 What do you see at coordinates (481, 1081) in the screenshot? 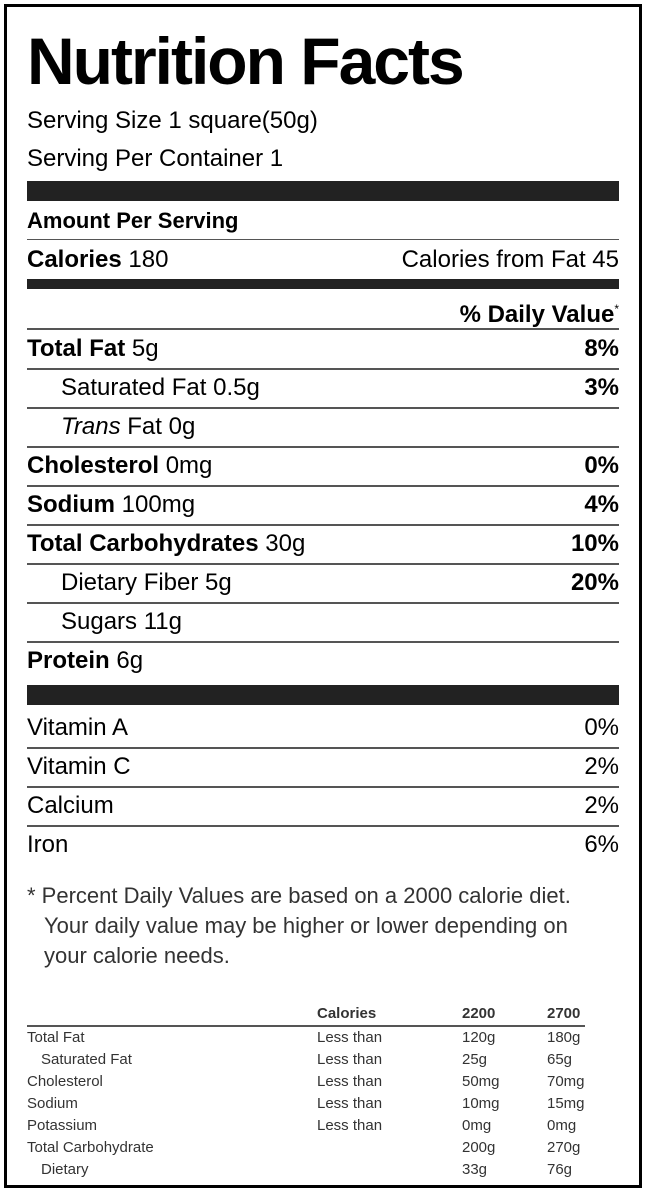
I see `table-cell: 50mg` at bounding box center [481, 1081].